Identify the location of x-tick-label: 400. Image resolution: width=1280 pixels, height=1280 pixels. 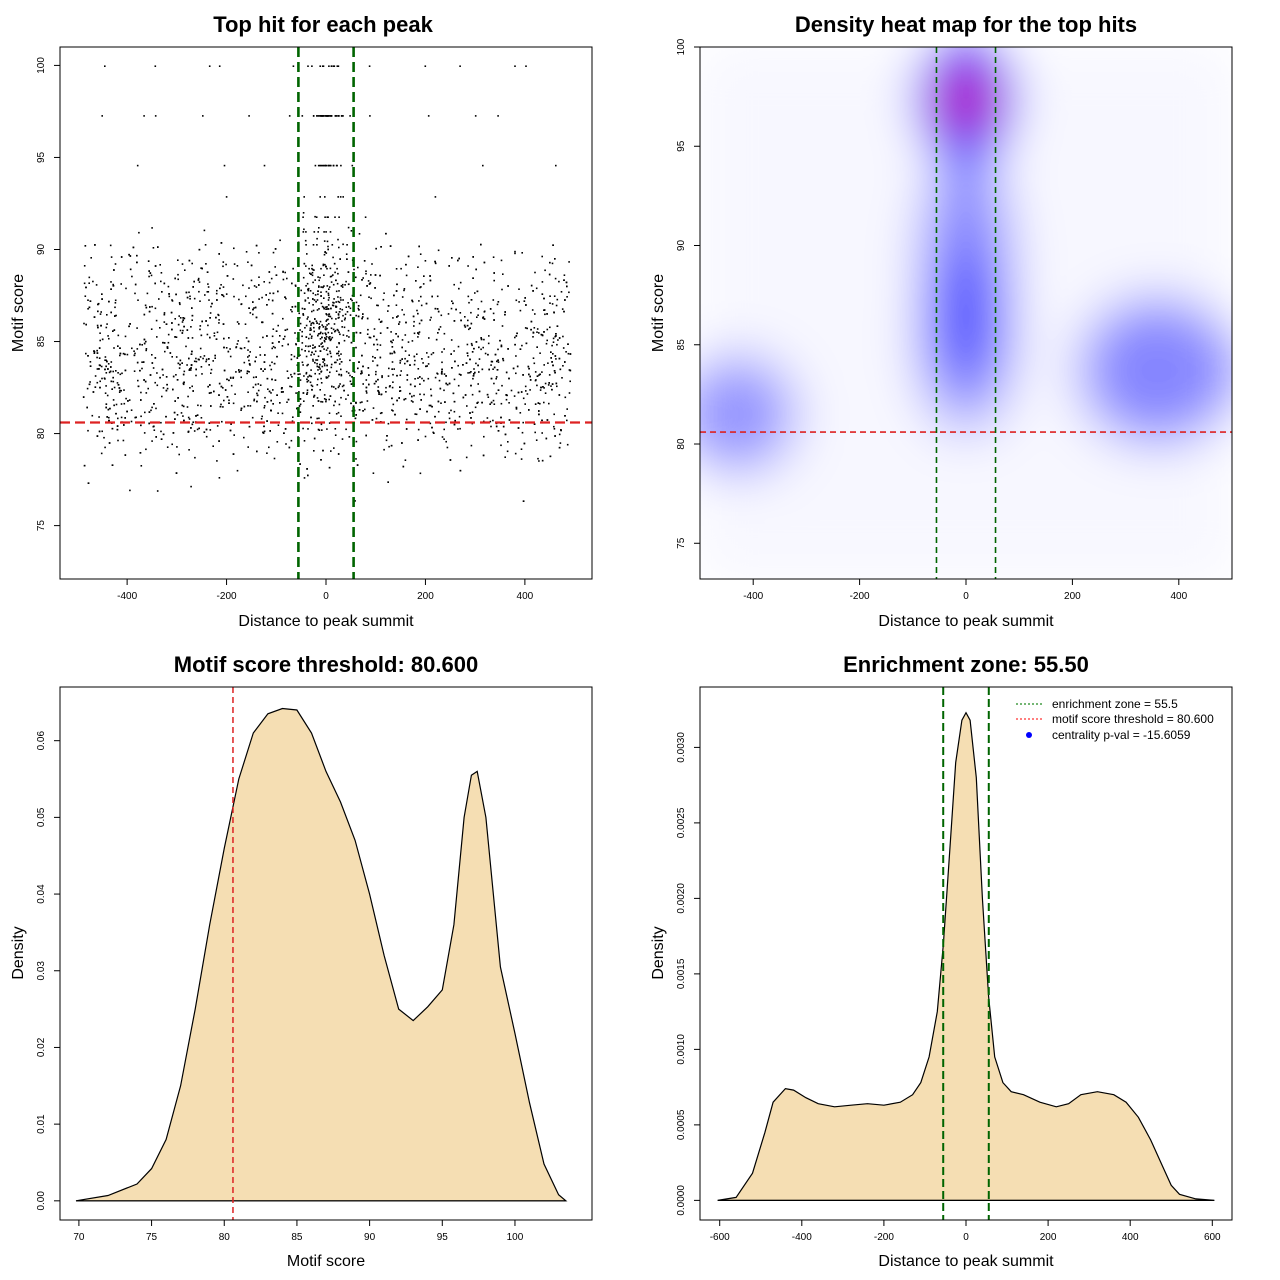
(525, 596).